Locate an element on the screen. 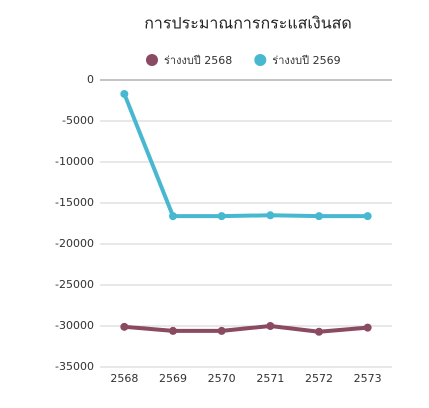  y-tick-label: -15000 is located at coordinates (74, 202).